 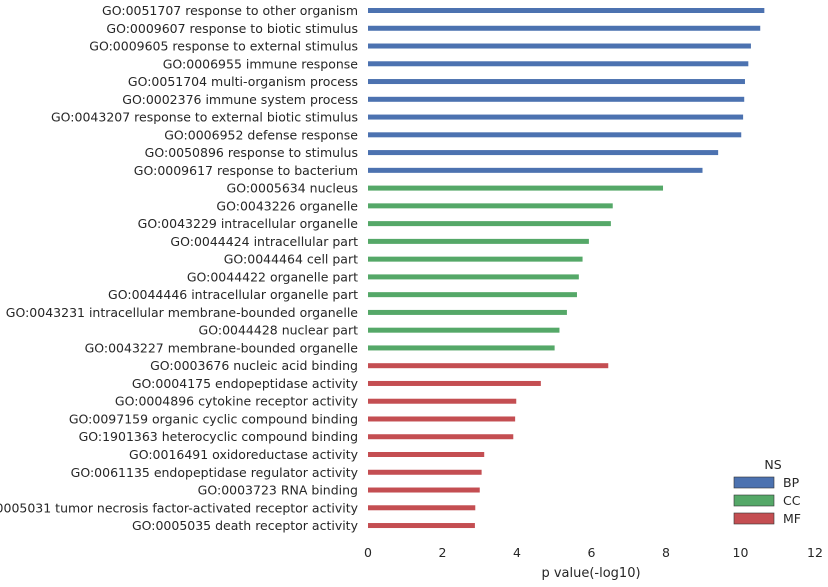 I want to click on x-axis-ticks: 0 2 4 6 8 10 12, so click(x=593, y=552).